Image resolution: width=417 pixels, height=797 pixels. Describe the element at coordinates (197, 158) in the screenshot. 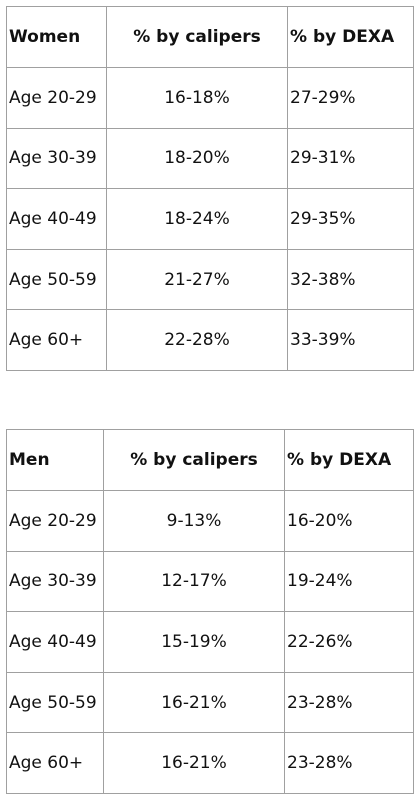

I see `cell: 18-20%` at that location.